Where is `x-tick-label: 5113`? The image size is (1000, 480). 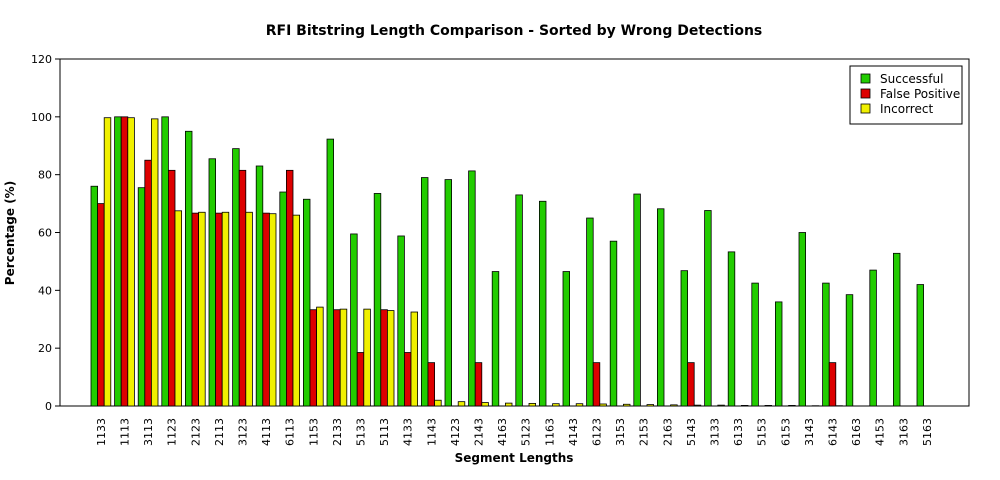
x-tick-label: 5113 is located at coordinates (384, 432).